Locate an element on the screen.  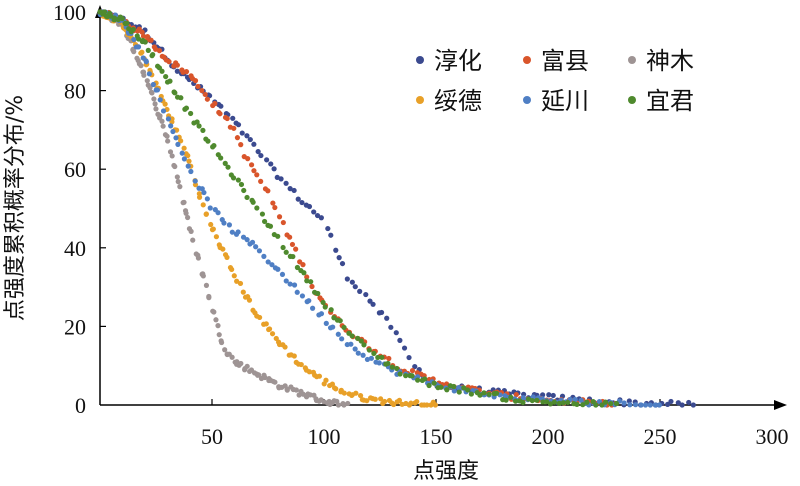
x-tick-label: 300 is located at coordinates (772, 436).